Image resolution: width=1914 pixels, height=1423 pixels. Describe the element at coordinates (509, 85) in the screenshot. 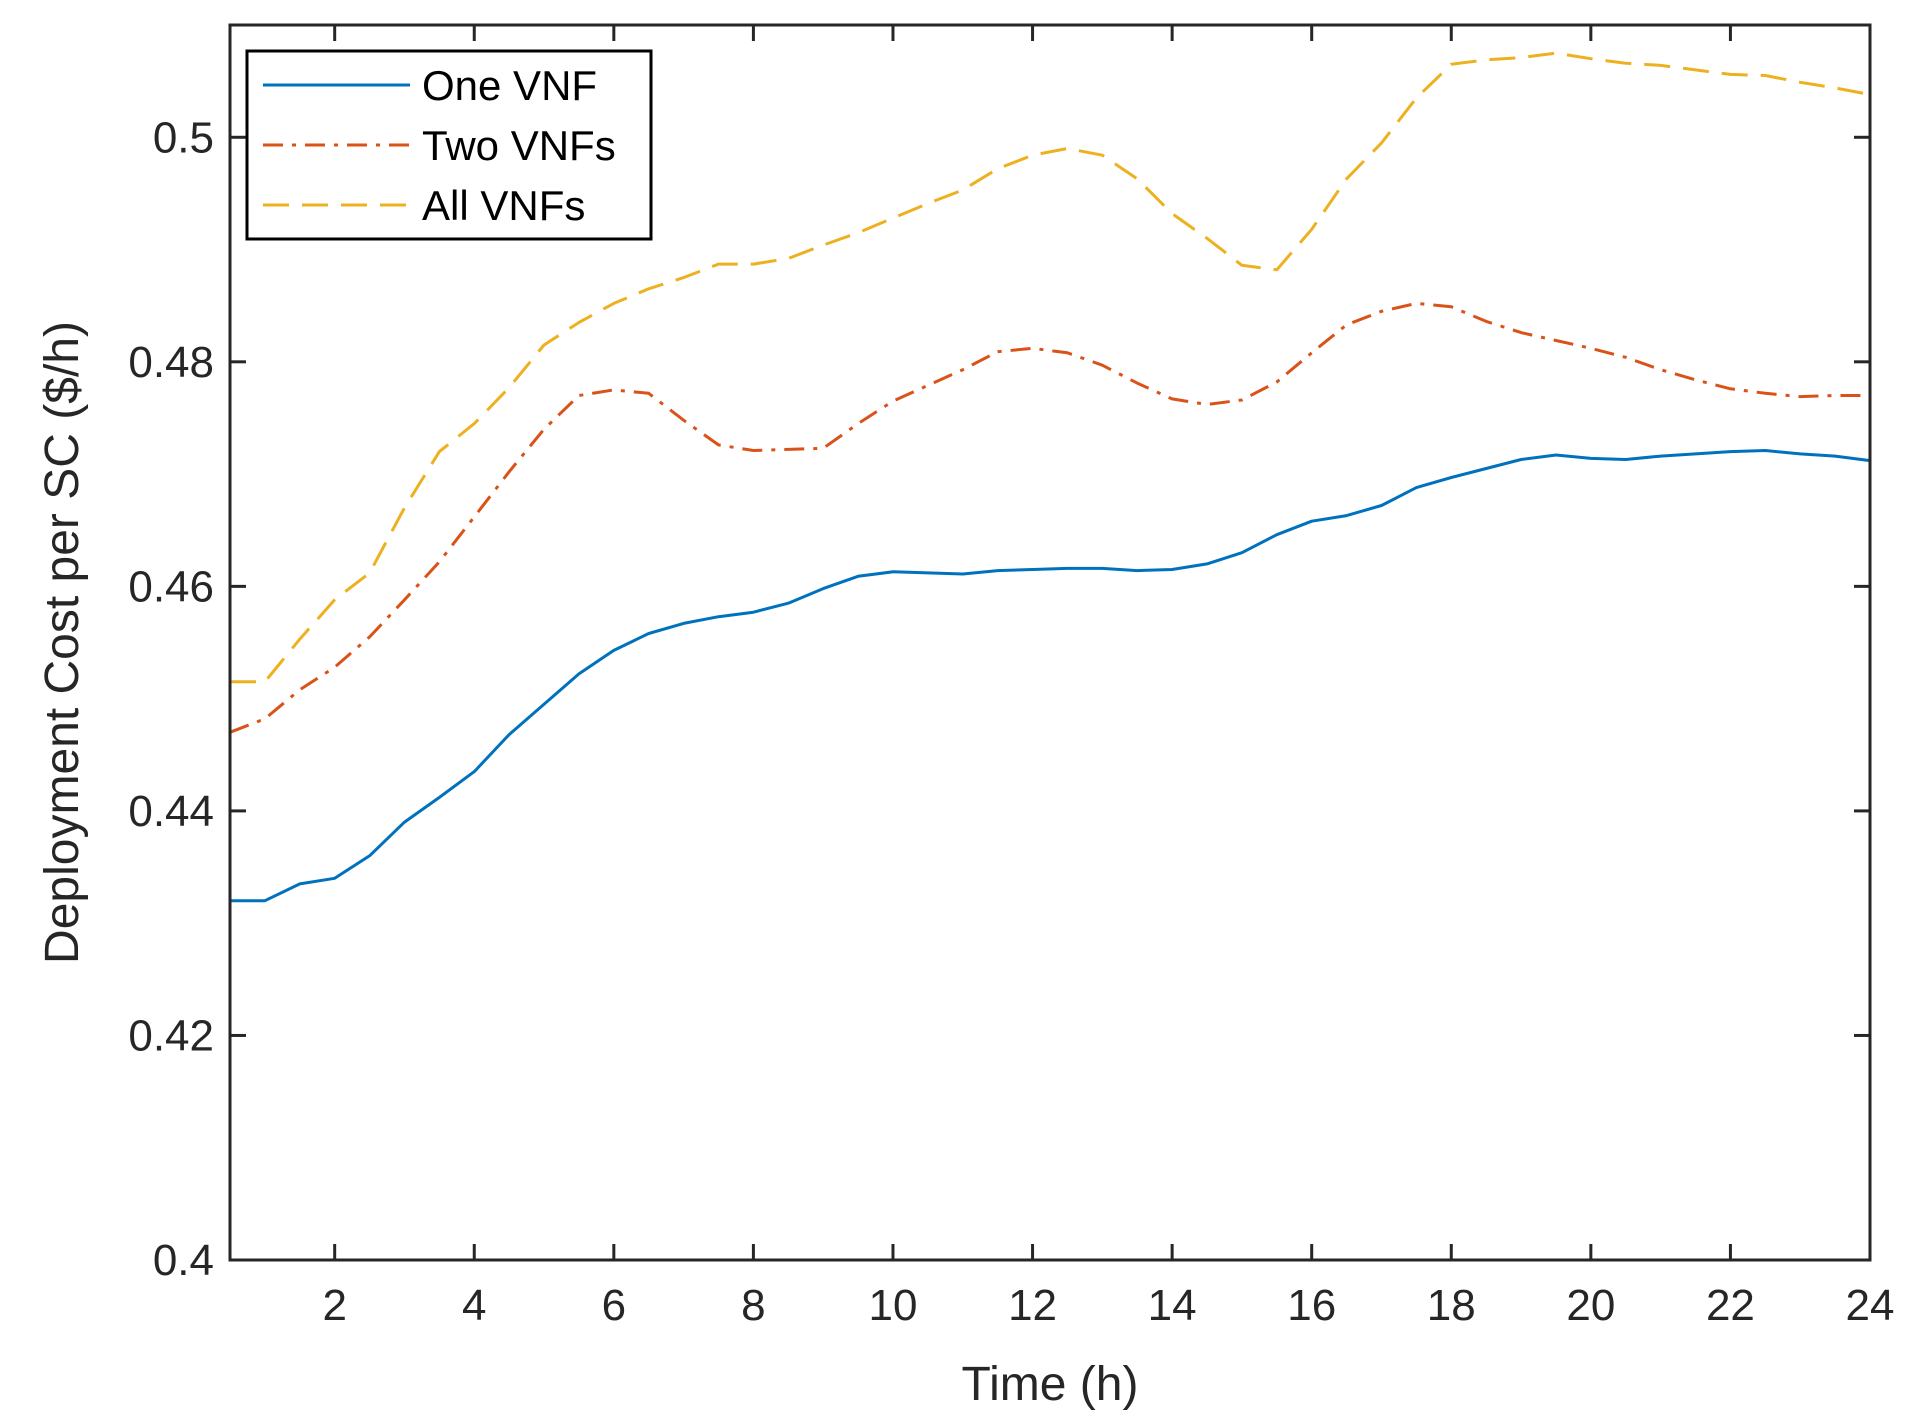

I see `legend-label-one-vnf: One VNF` at that location.